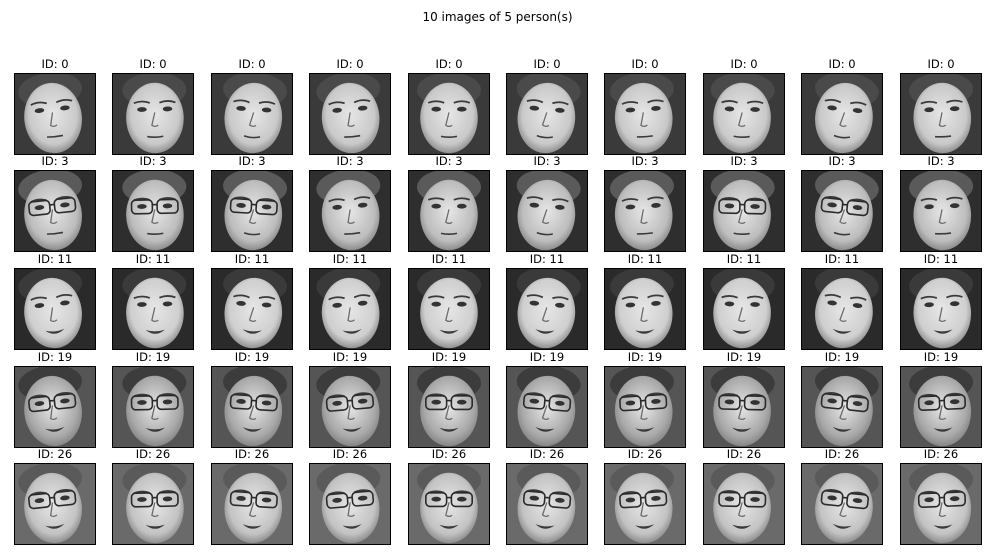  What do you see at coordinates (55, 259) in the screenshot?
I see `image-title: ID: 11` at bounding box center [55, 259].